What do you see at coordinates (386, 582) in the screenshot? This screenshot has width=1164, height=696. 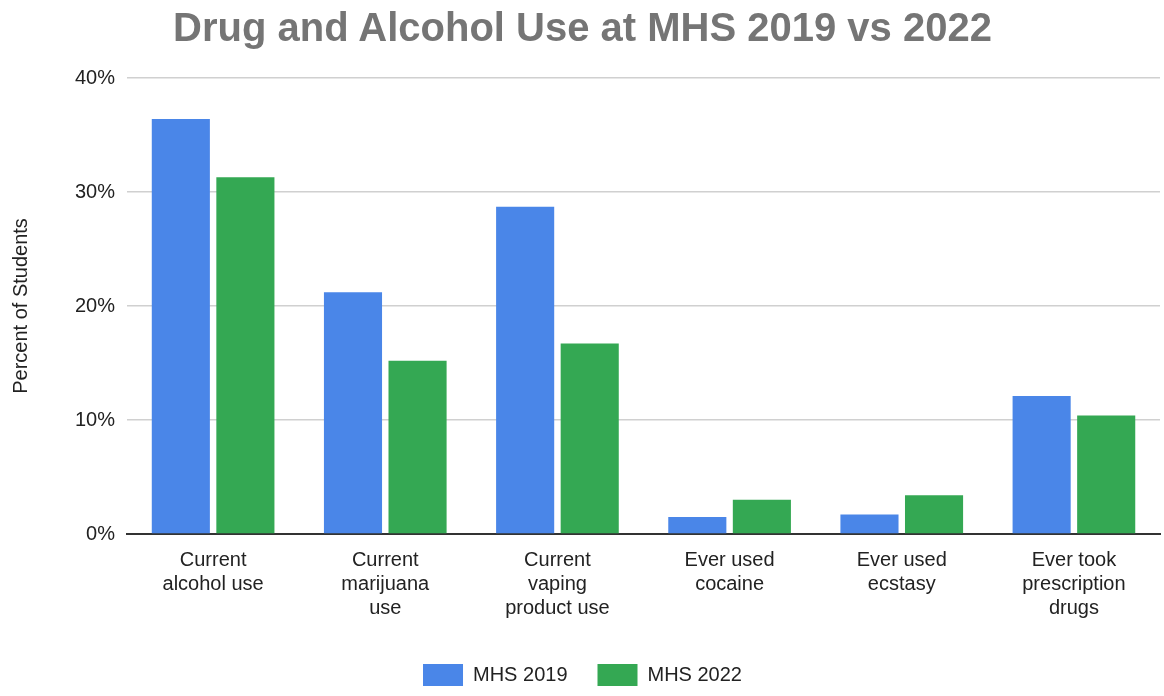 I see `x-tick-label: Current marijuana use` at bounding box center [386, 582].